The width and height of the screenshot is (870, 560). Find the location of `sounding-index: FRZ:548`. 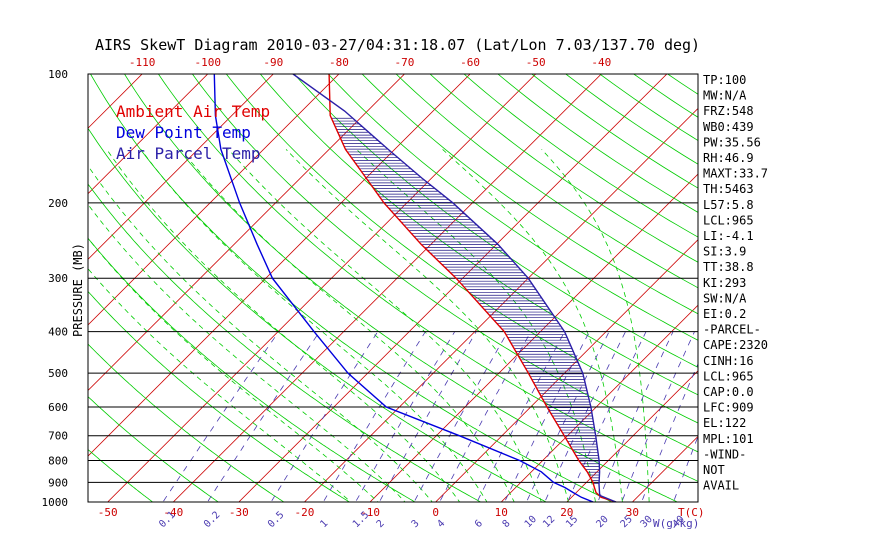

sounding-index: FRZ:548 is located at coordinates (728, 111).